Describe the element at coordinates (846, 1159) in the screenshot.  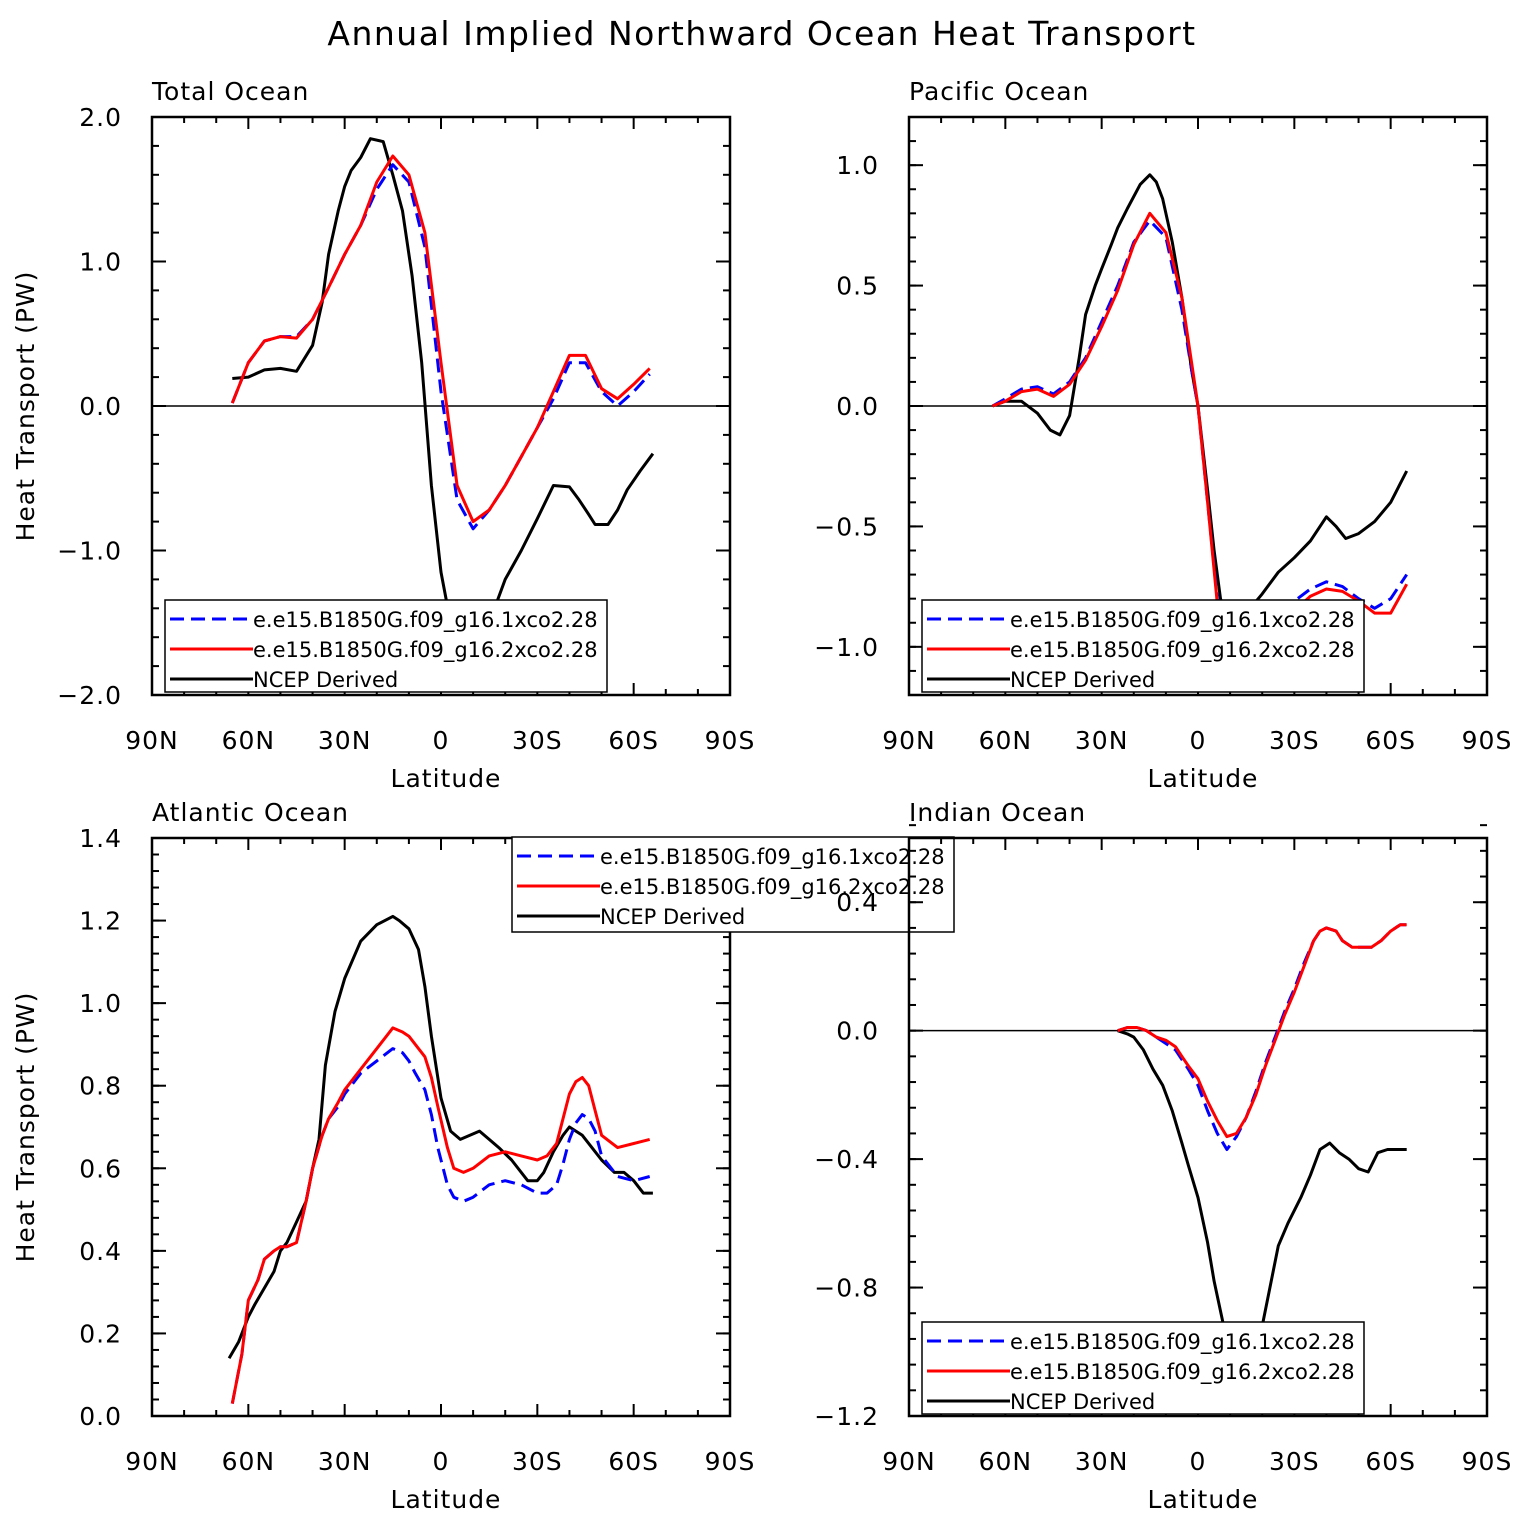
I see `y-tick-label: −0.4` at that location.